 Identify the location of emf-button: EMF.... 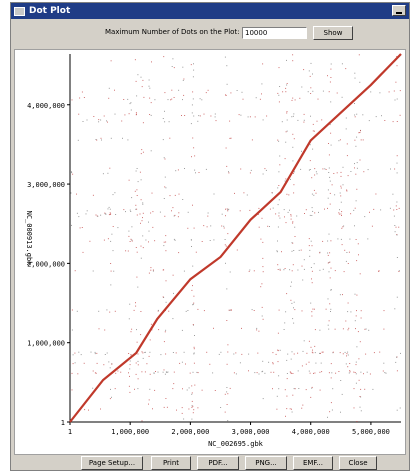
(313, 463).